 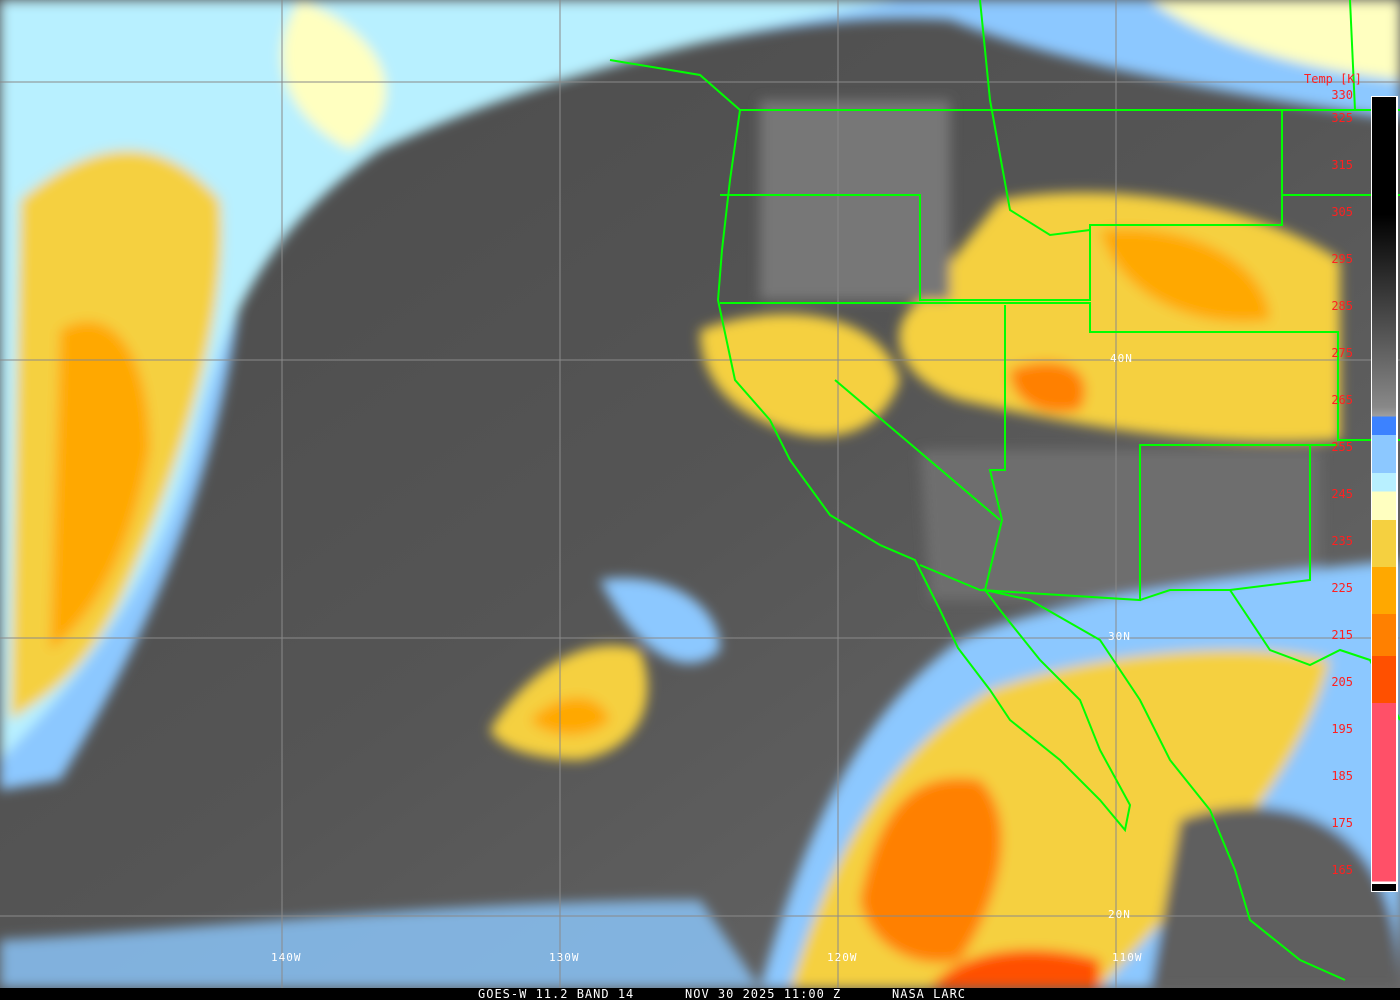 What do you see at coordinates (1342, 306) in the screenshot?
I see `colorbar-tick-285: 285` at bounding box center [1342, 306].